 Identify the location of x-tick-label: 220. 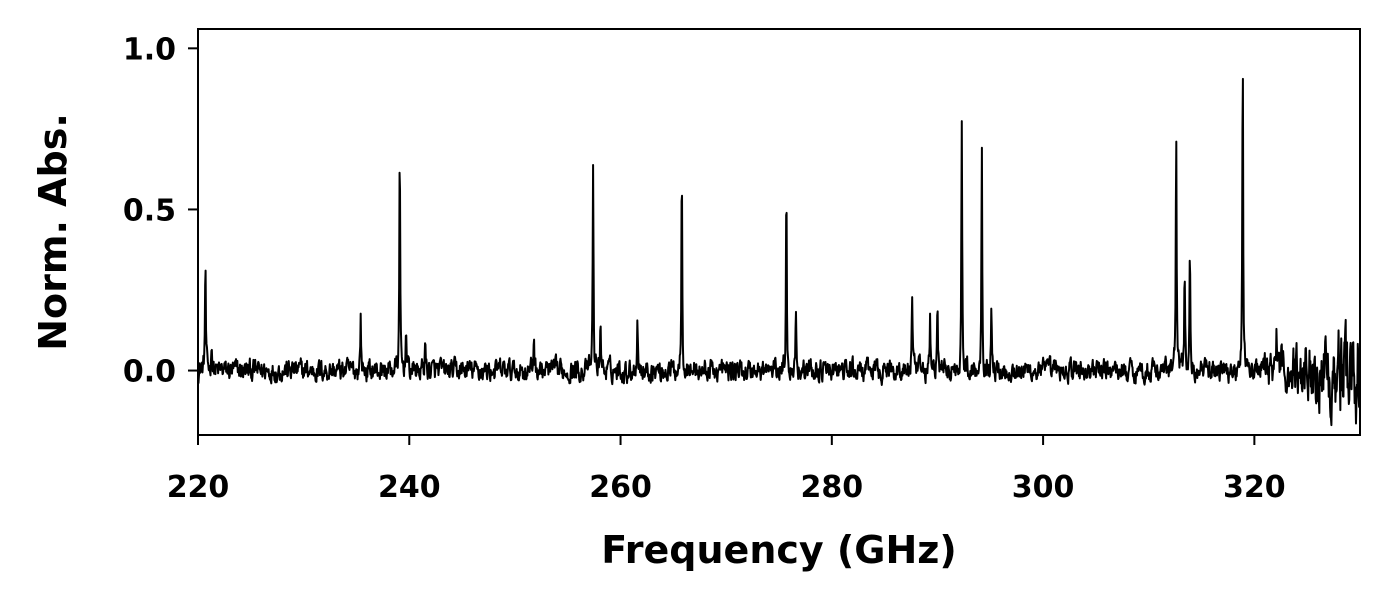
(198, 487).